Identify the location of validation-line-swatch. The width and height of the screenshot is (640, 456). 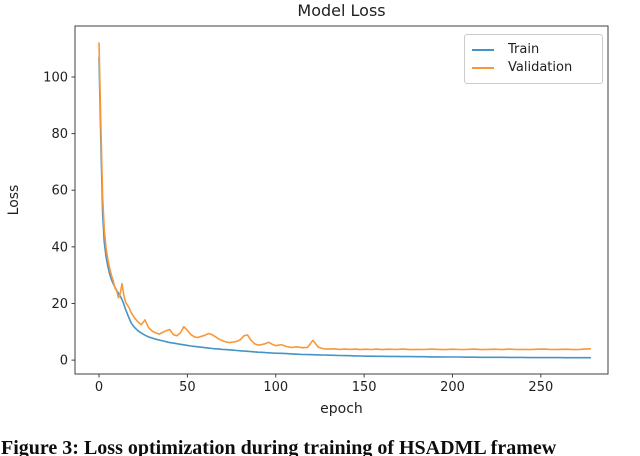
(483, 68).